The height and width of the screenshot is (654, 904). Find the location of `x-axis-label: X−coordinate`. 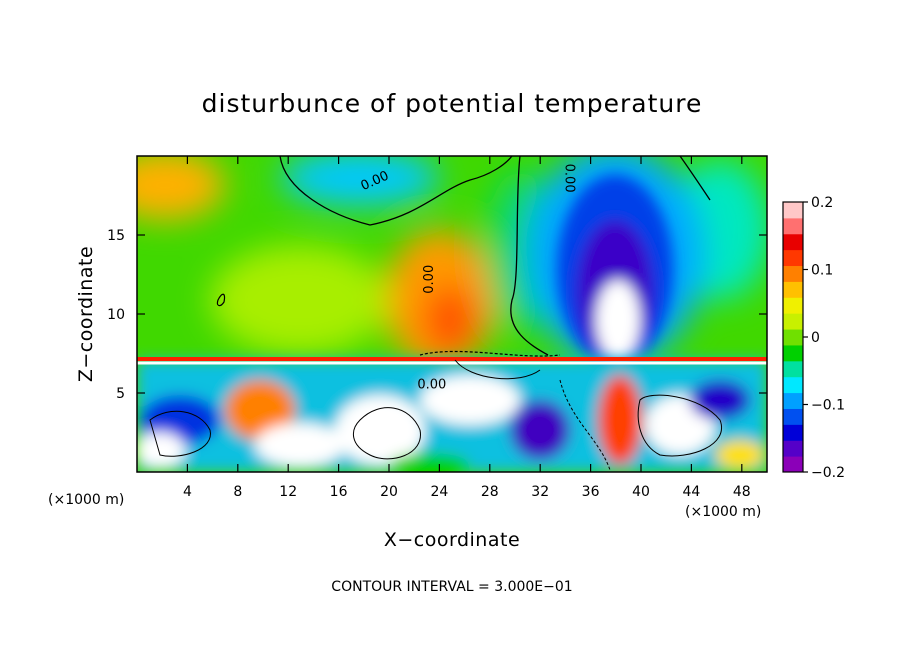

x-axis-label: X−coordinate is located at coordinates (452, 540).